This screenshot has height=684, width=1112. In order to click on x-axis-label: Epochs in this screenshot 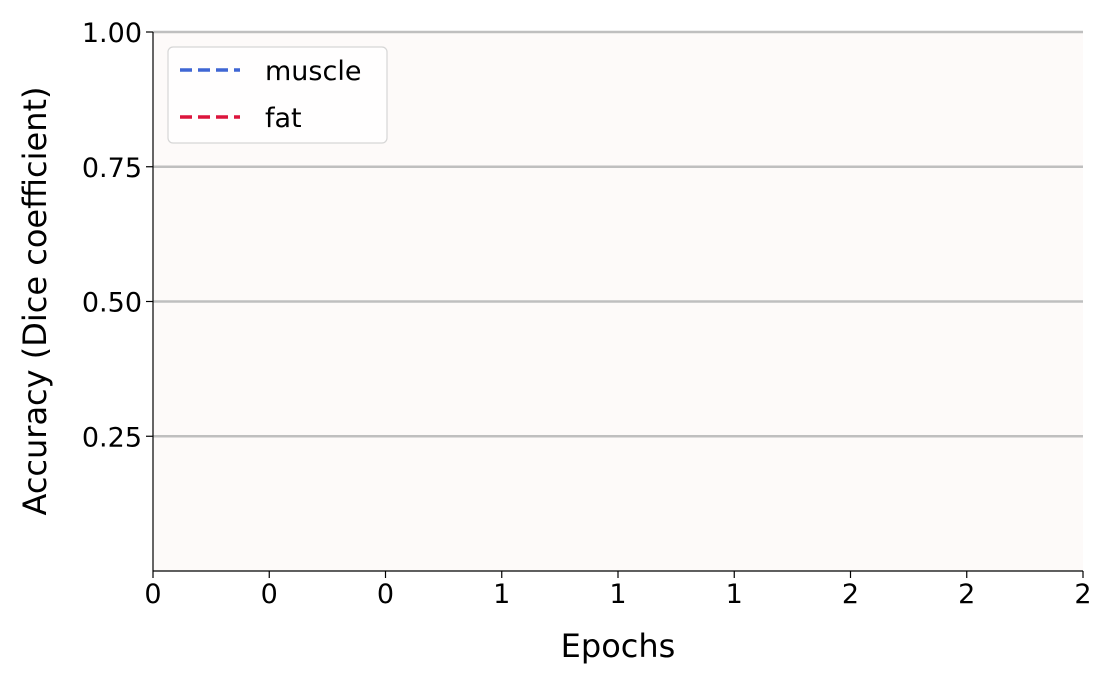, I will do `click(618, 646)`.